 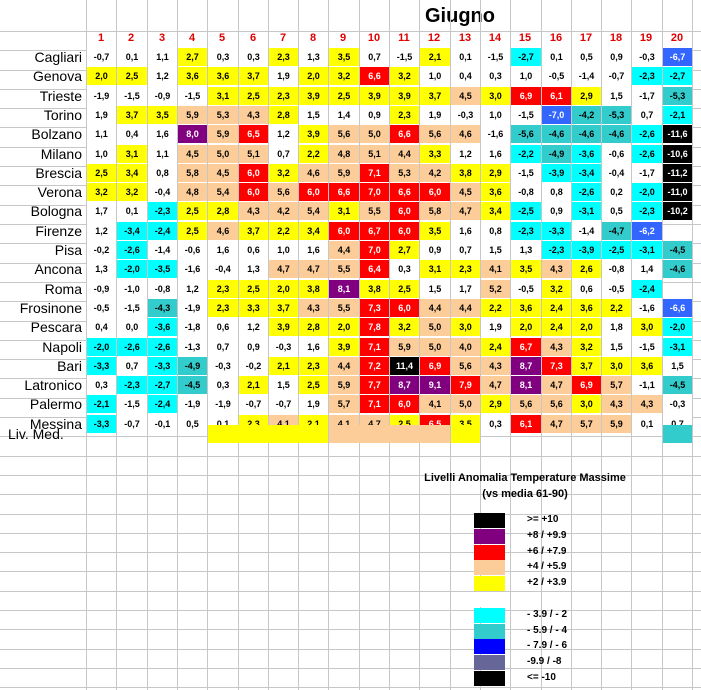 I want to click on anomaly-cell: -1,6, so click(x=192, y=269).